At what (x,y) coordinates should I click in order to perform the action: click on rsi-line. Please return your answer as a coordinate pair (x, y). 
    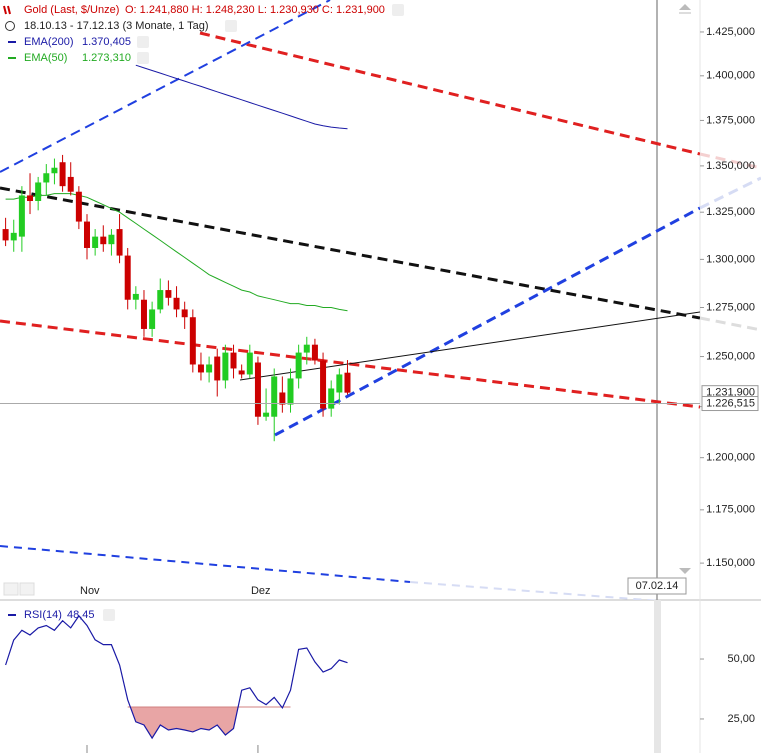
    Looking at the image, I should click on (176, 677).